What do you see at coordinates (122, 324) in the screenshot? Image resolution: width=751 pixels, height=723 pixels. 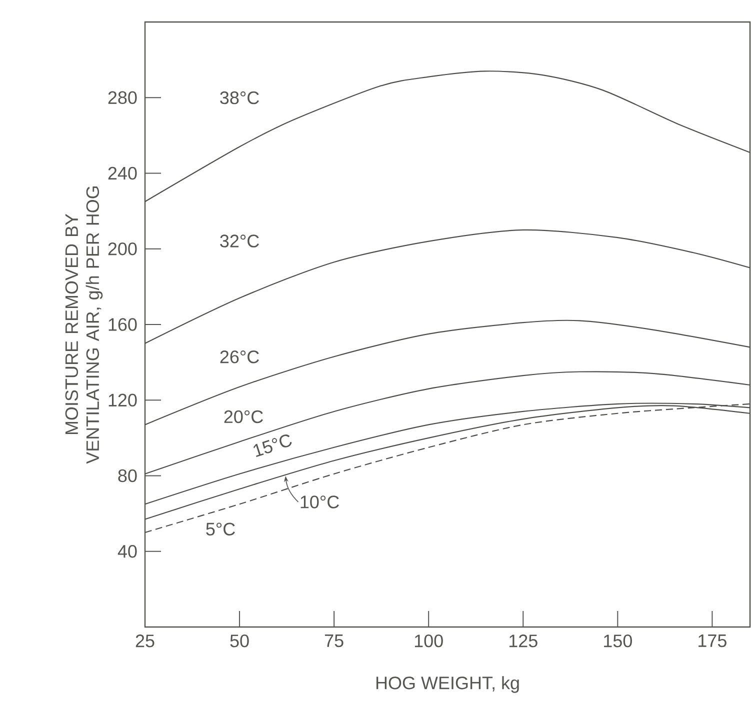 I see `y-tick-label: 160` at bounding box center [122, 324].